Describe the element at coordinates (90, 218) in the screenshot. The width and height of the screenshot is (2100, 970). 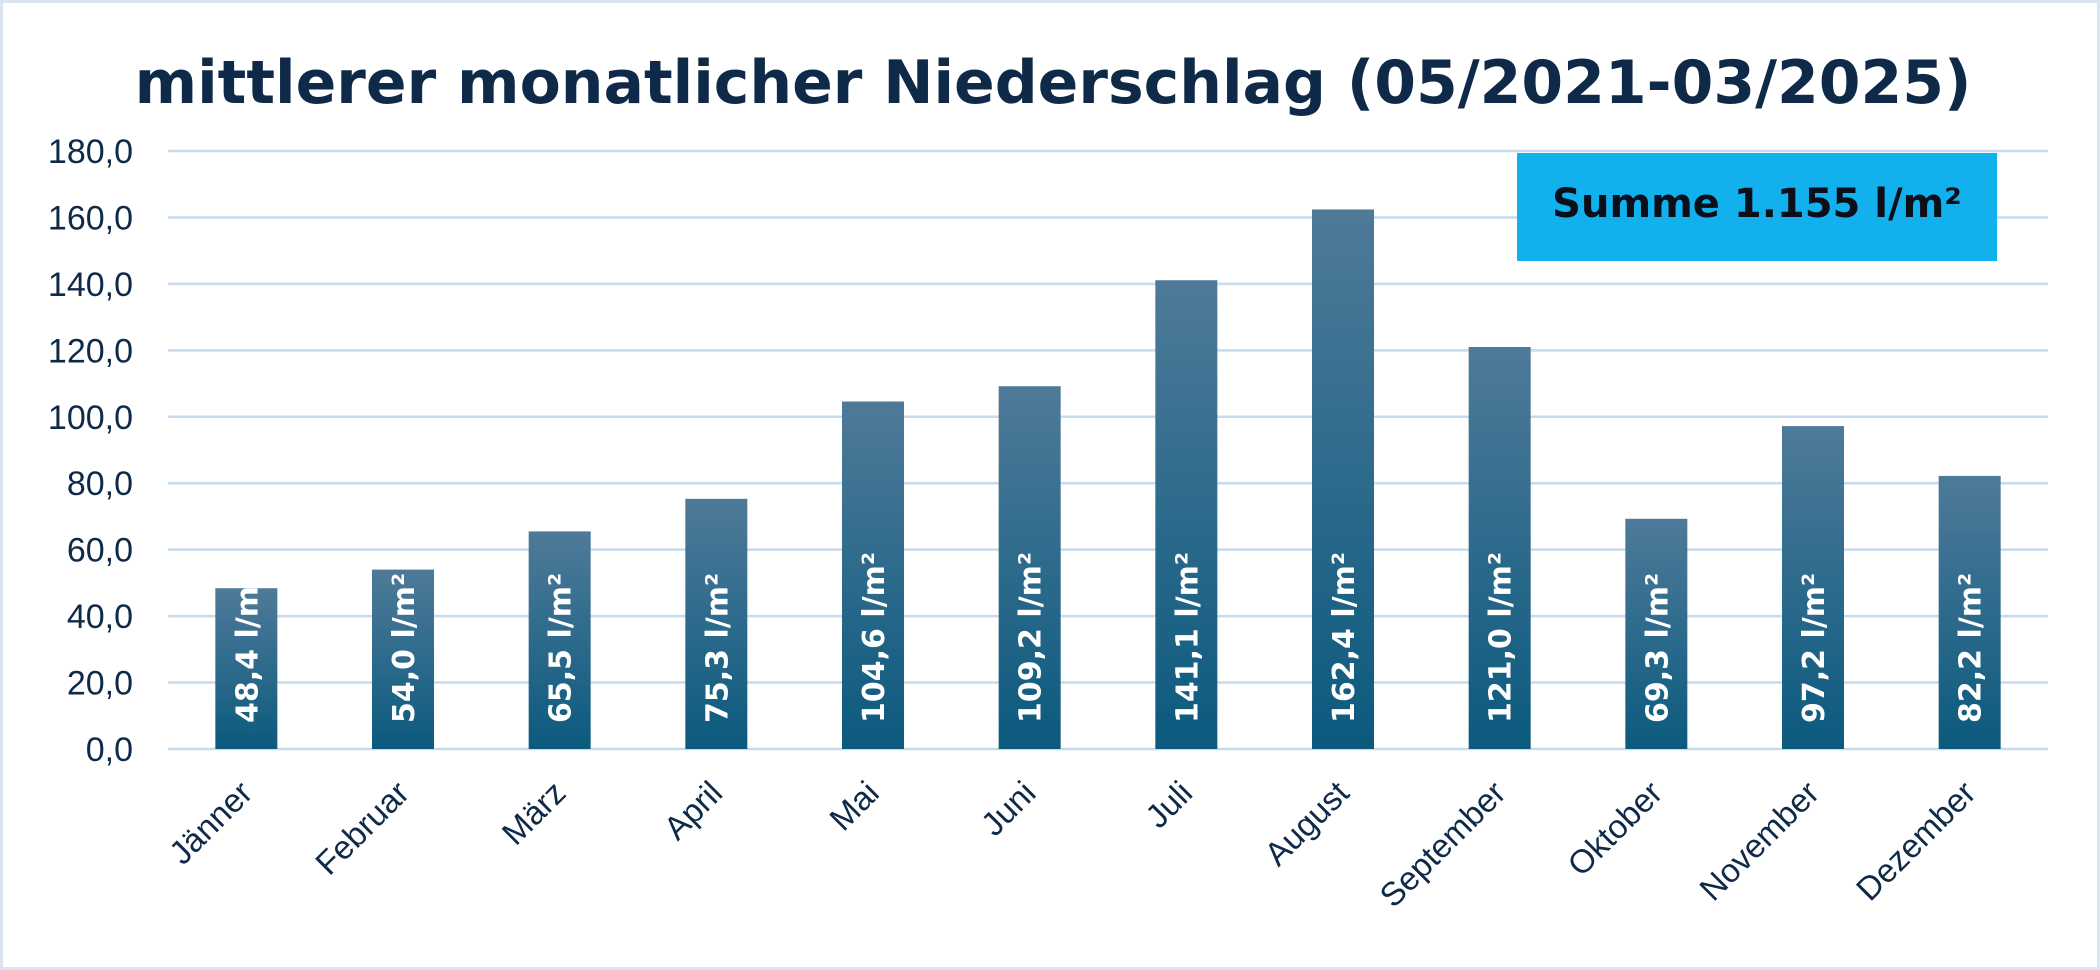
I see `y-tick-label: 160,0` at that location.